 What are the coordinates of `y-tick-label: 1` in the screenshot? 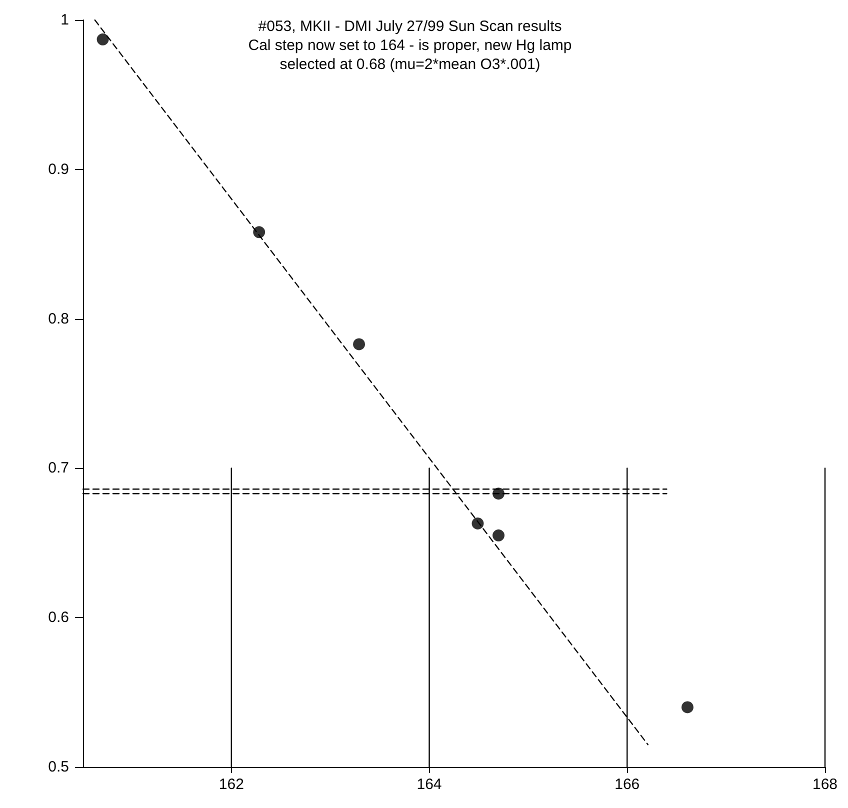 It's located at (64, 20).